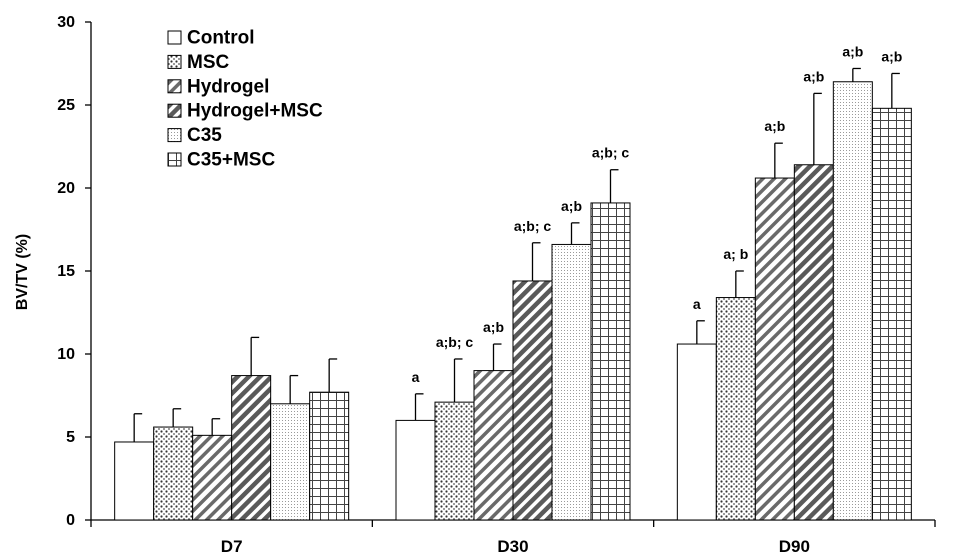 This screenshot has width=964, height=560. Describe the element at coordinates (245, 99) in the screenshot. I see `legend: Control MSC Hydrogel Hydrogel+MSC C35 C35+MSC` at that location.